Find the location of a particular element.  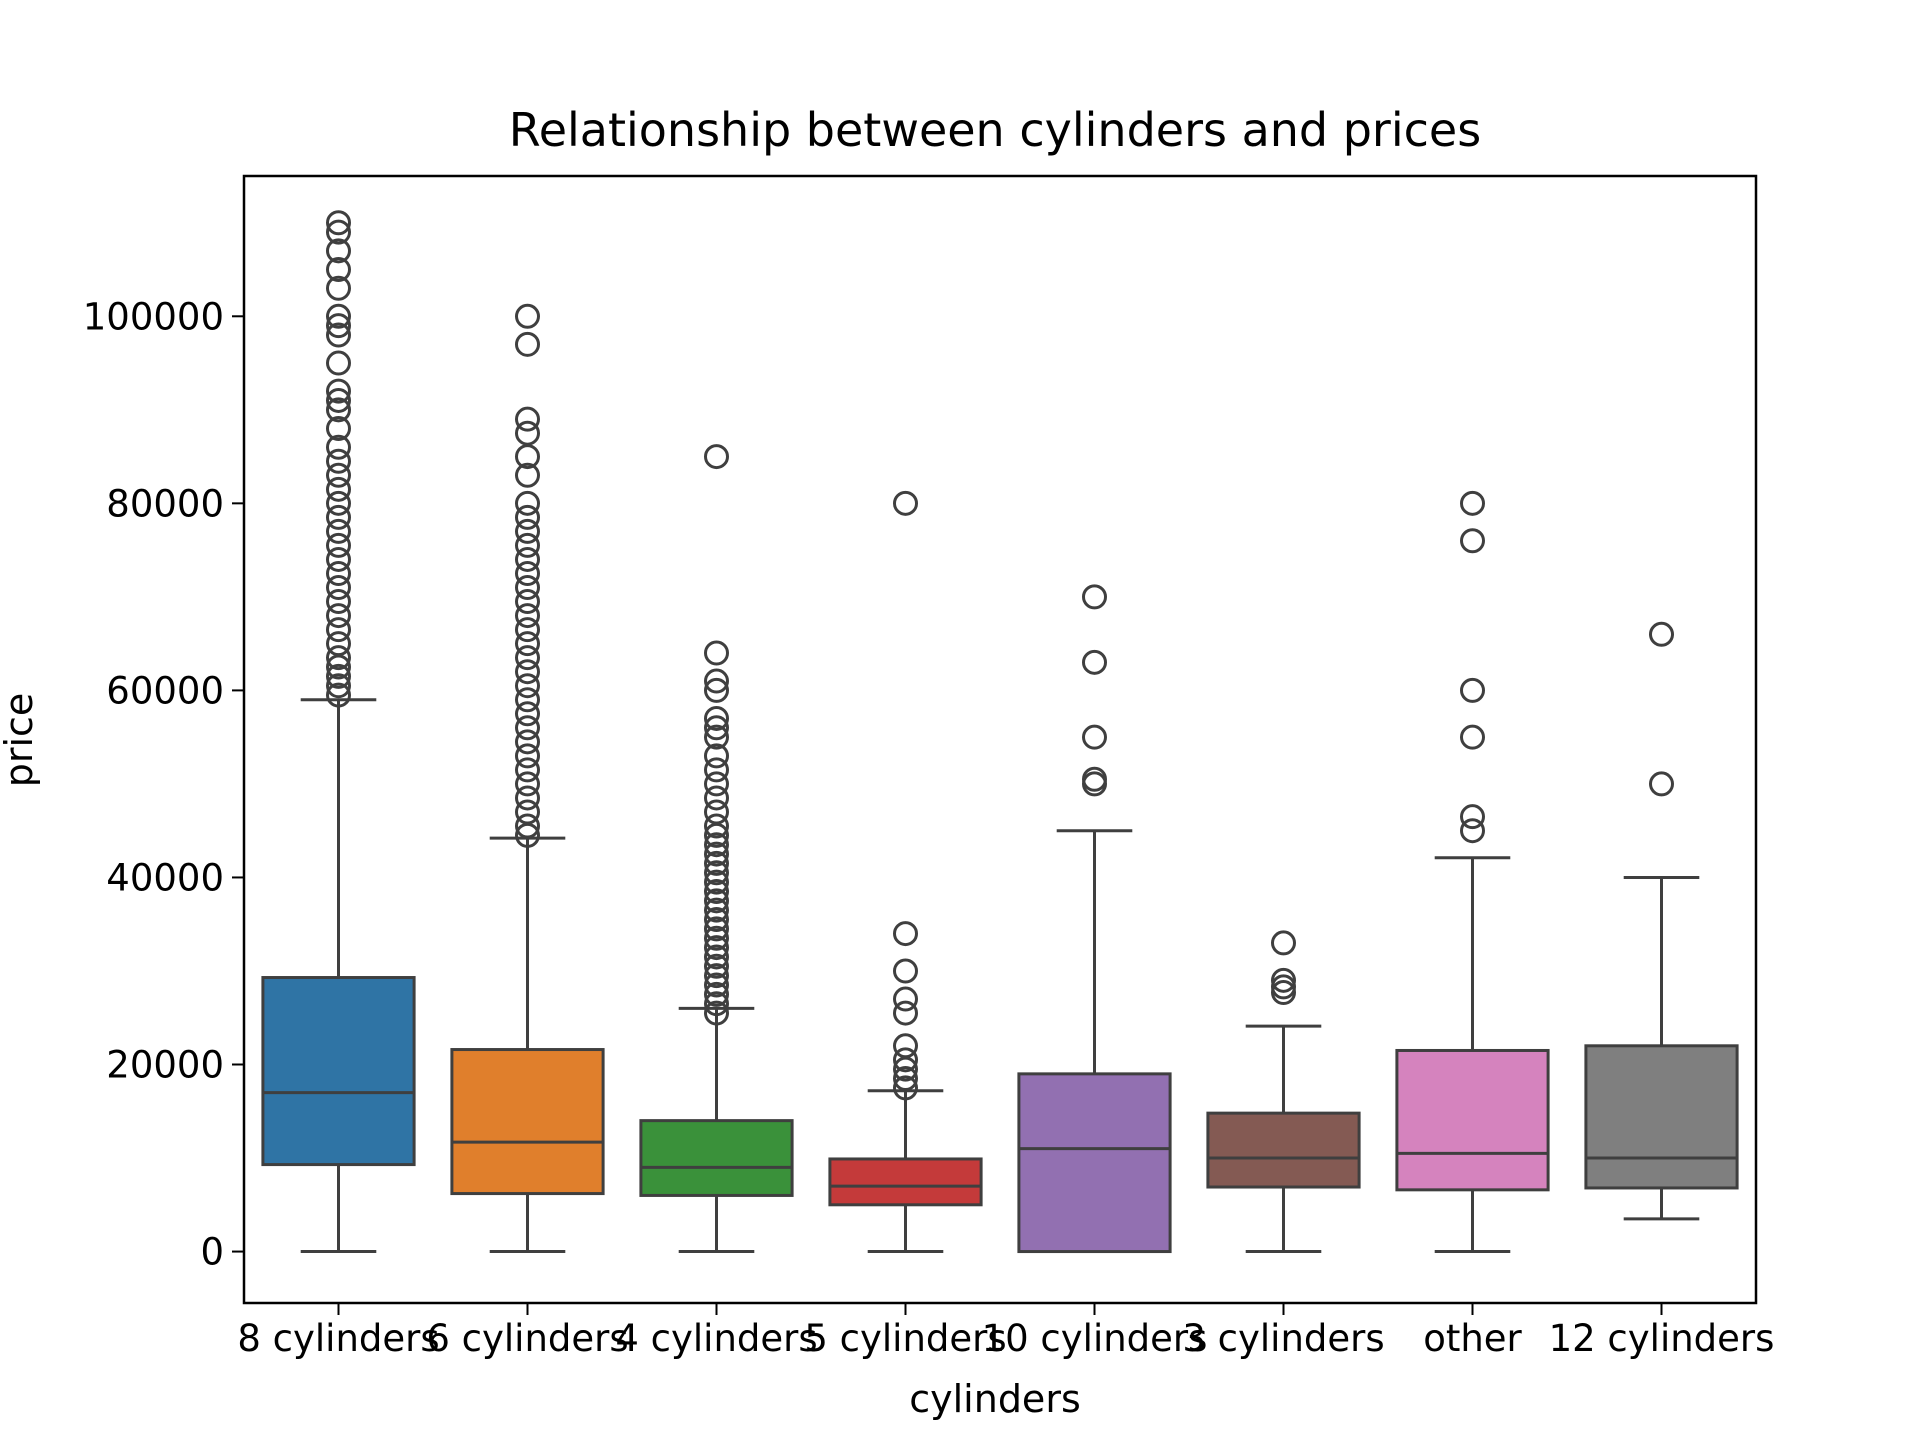

y-tick-label: 100000 is located at coordinates (153, 316).